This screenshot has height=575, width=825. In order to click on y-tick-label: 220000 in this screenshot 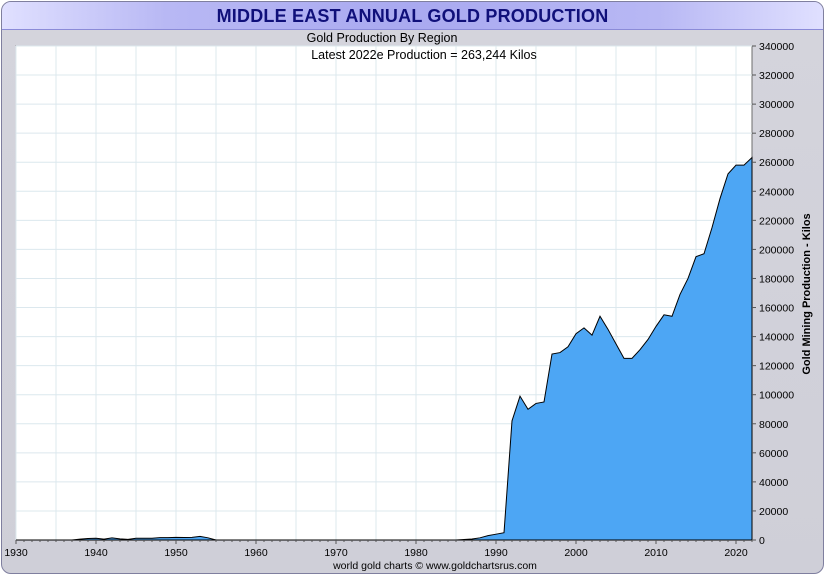, I will do `click(776, 221)`.